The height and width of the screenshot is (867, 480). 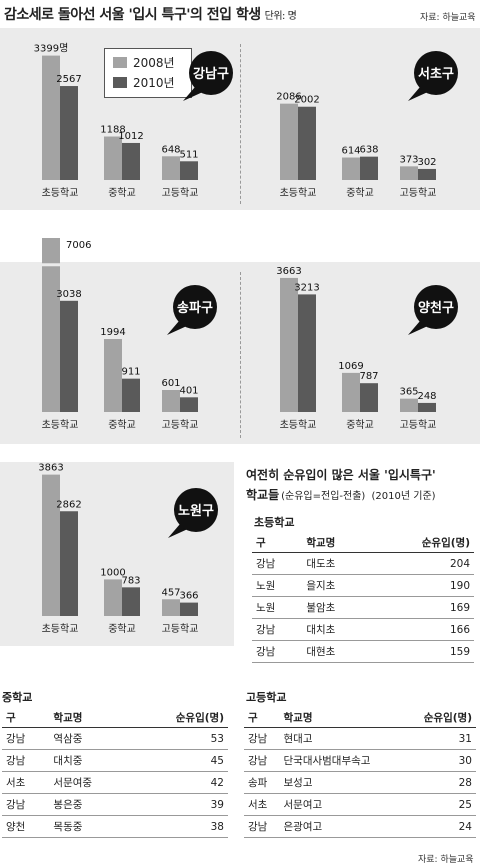 I want to click on table-row: 노원 불암초 169, so click(x=363, y=607).